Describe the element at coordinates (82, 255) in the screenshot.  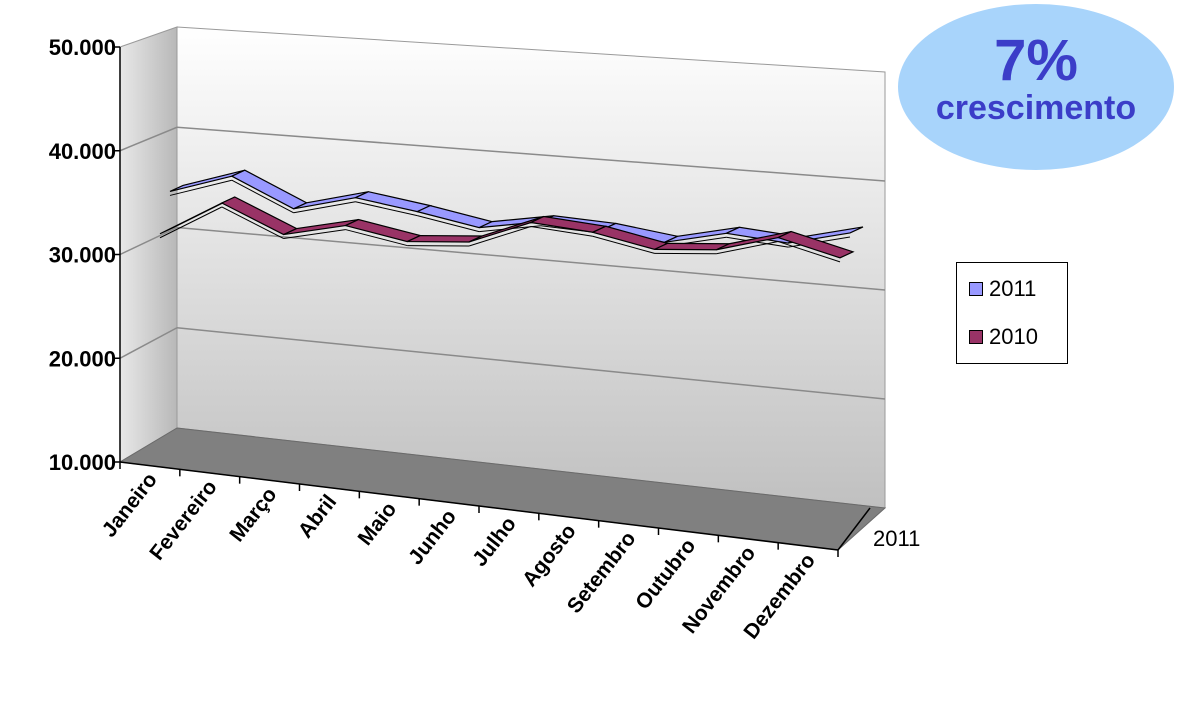
I see `y-tick-label: 30.000` at that location.